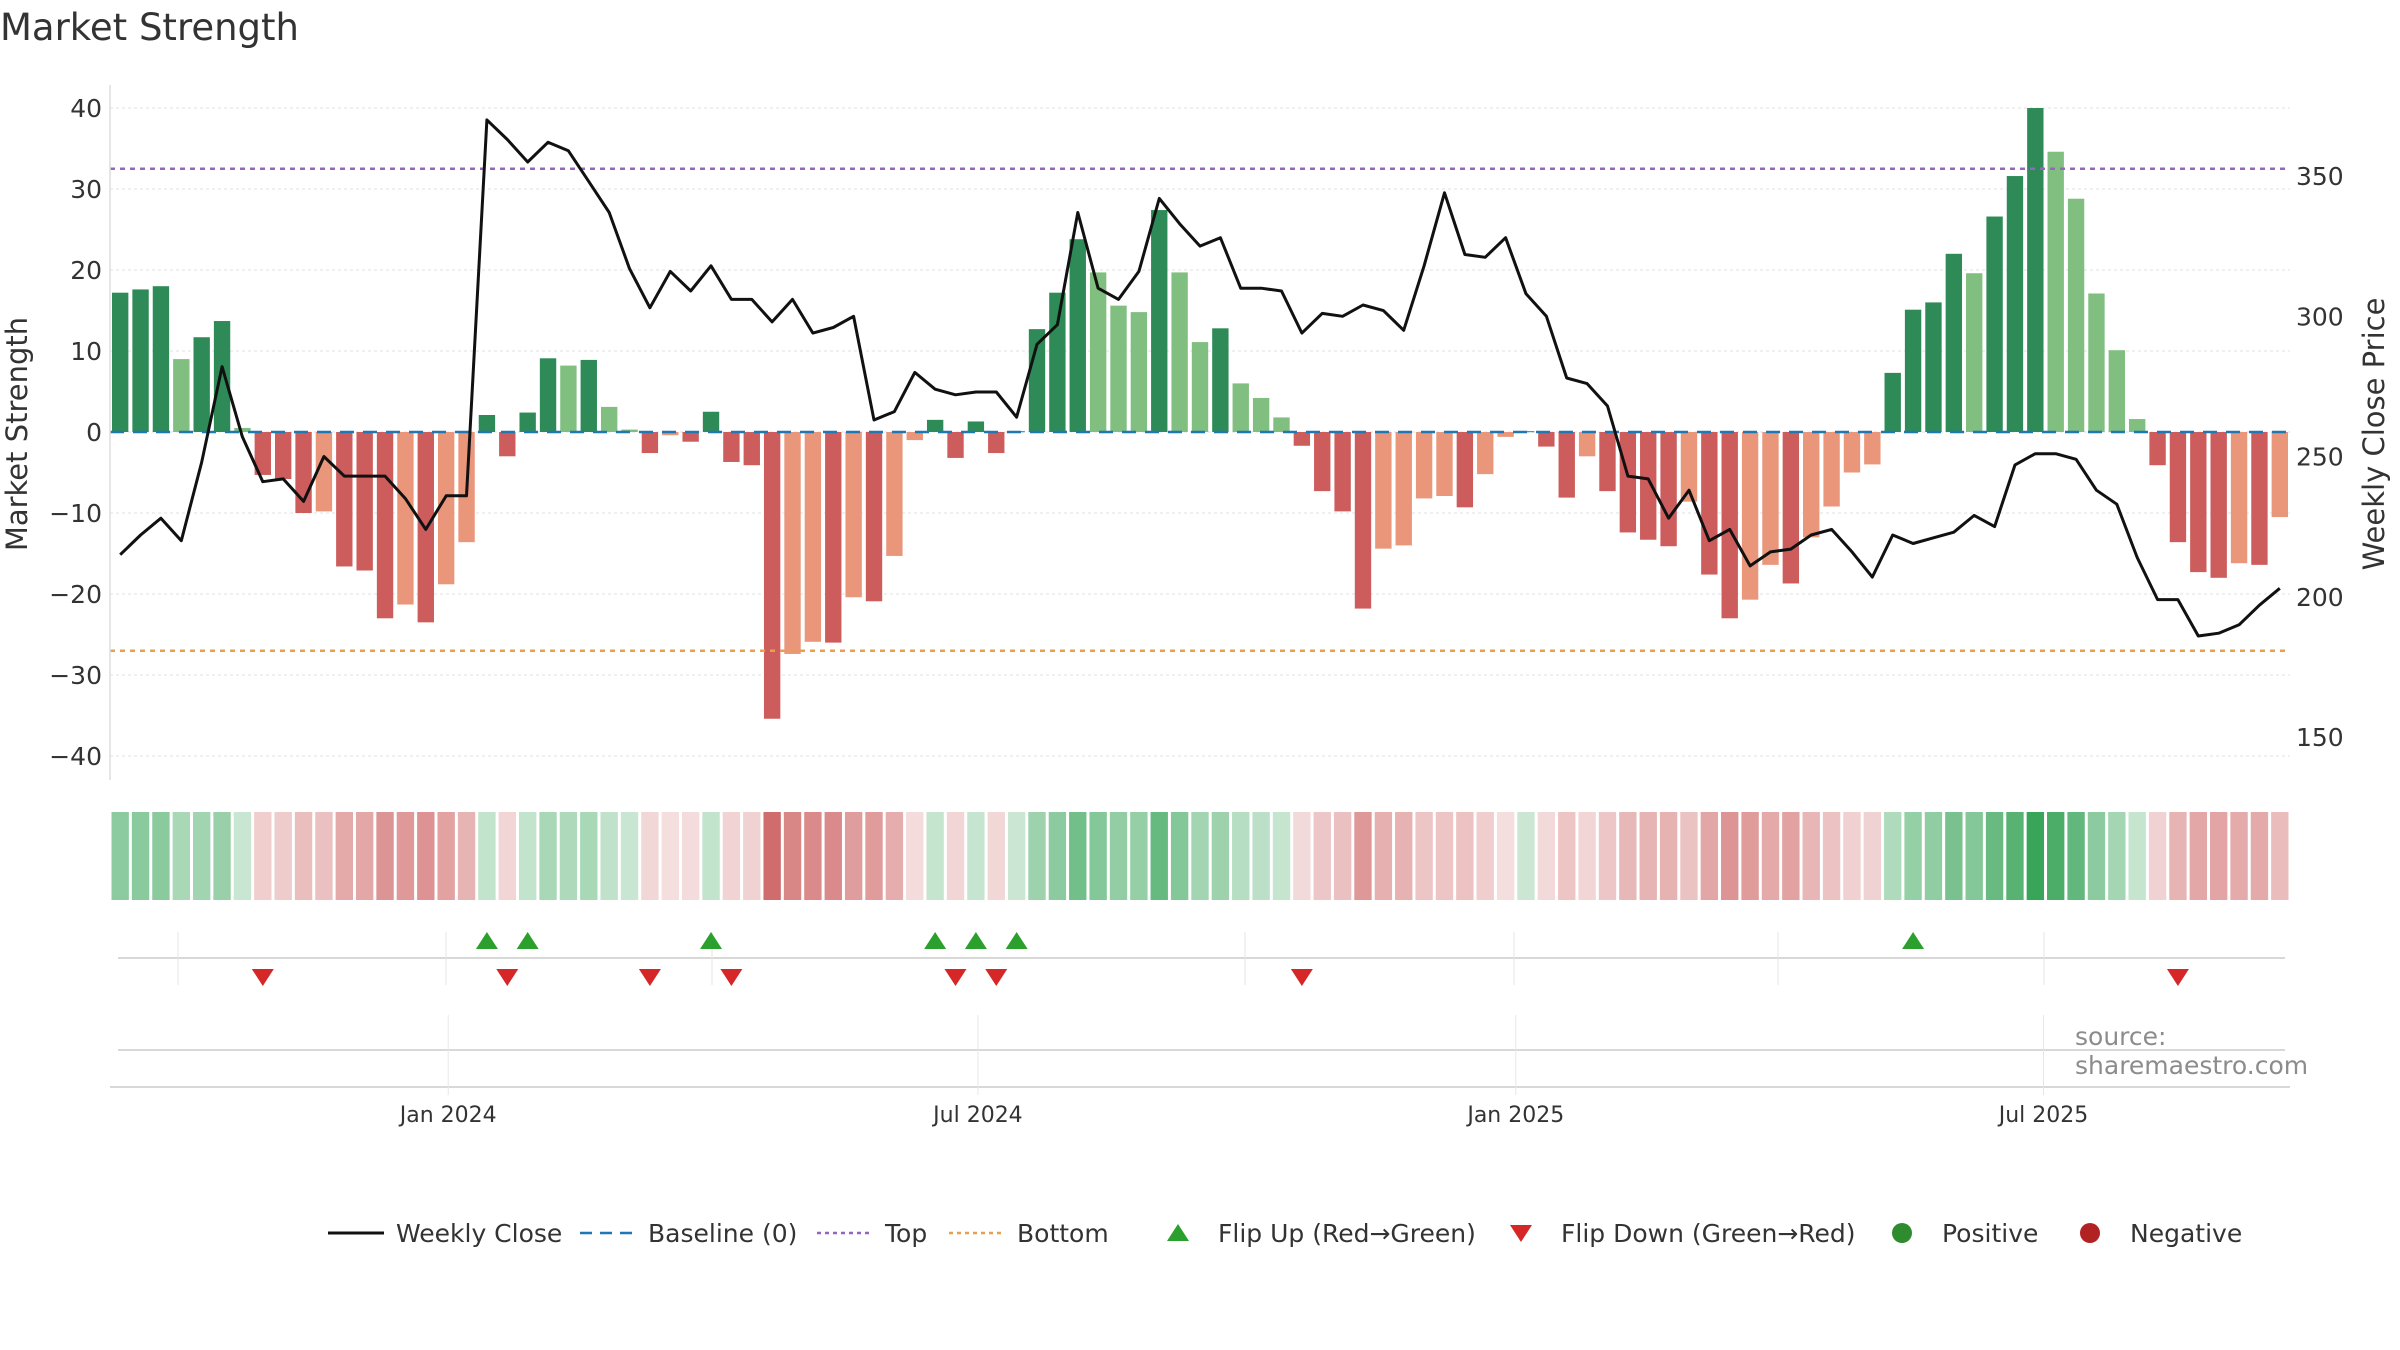  Describe the element at coordinates (871, 1233) in the screenshot. I see `legend-item: Top` at that location.